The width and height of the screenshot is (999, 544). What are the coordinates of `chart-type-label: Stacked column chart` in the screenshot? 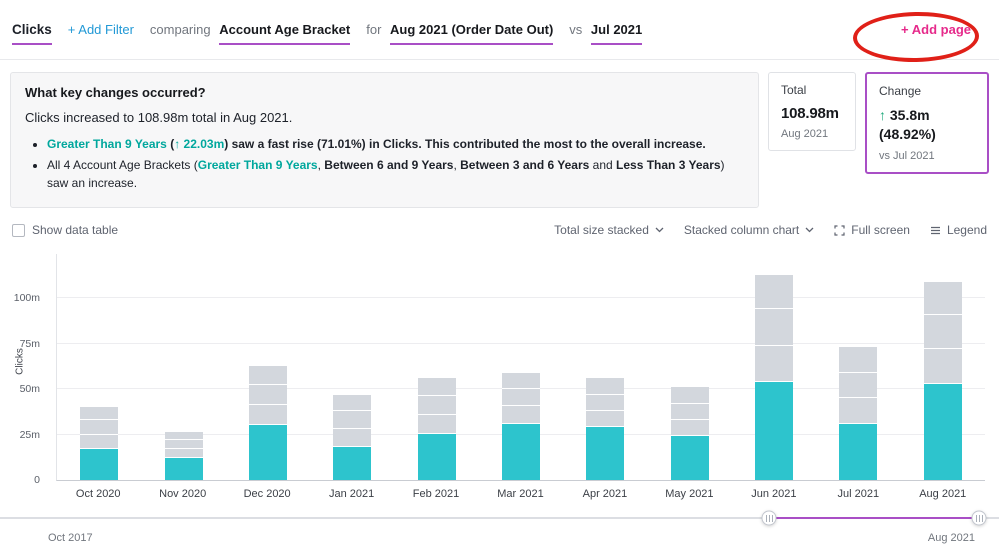 It's located at (741, 230).